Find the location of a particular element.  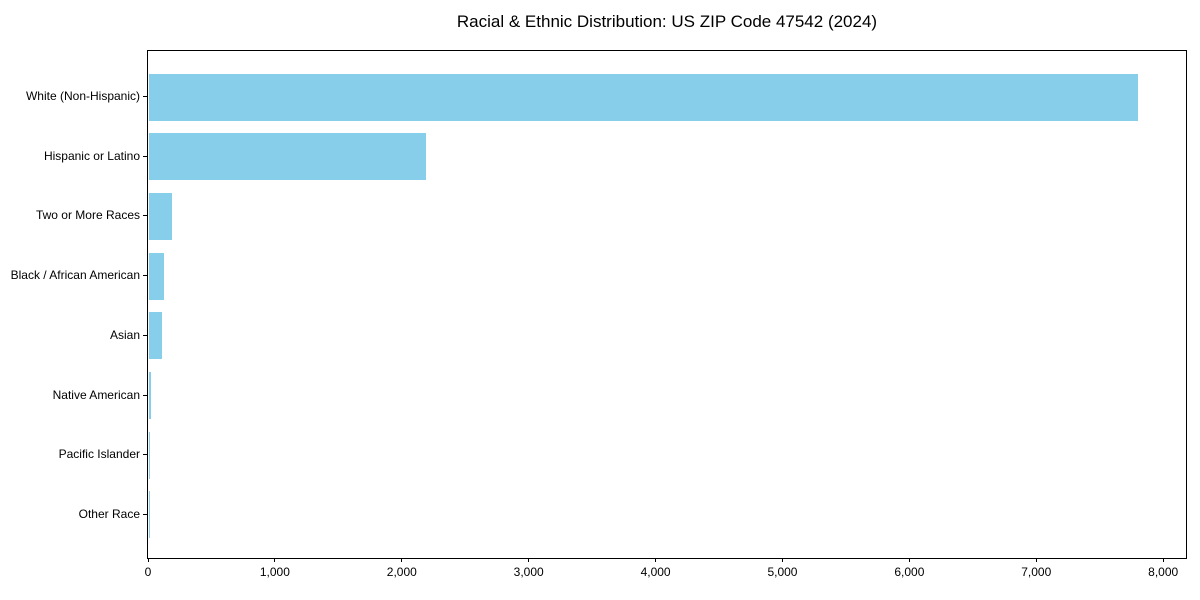

y-tick-label: Native American is located at coordinates (96, 394).